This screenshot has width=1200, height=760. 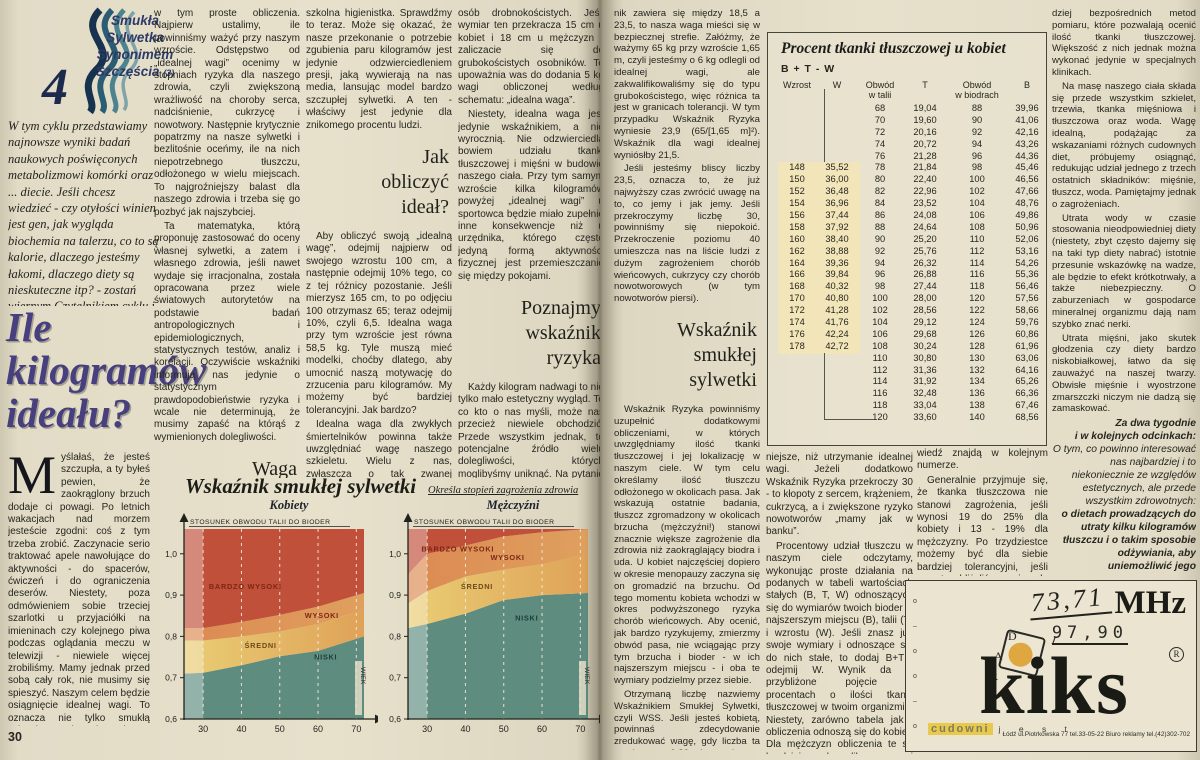 I want to click on table-cell: 112, so click(x=977, y=250).